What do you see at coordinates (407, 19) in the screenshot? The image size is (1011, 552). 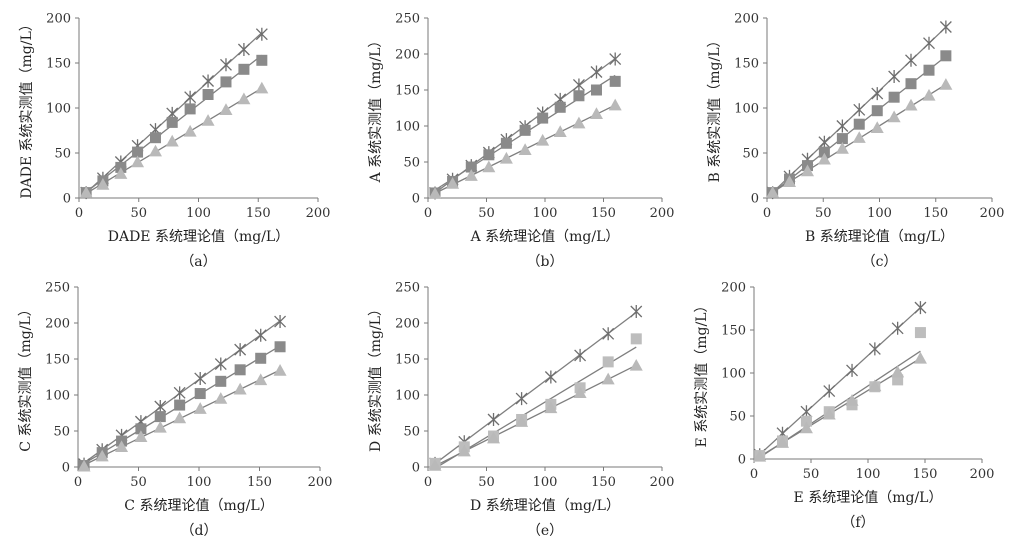 I see `y-tick-label: 250` at bounding box center [407, 19].